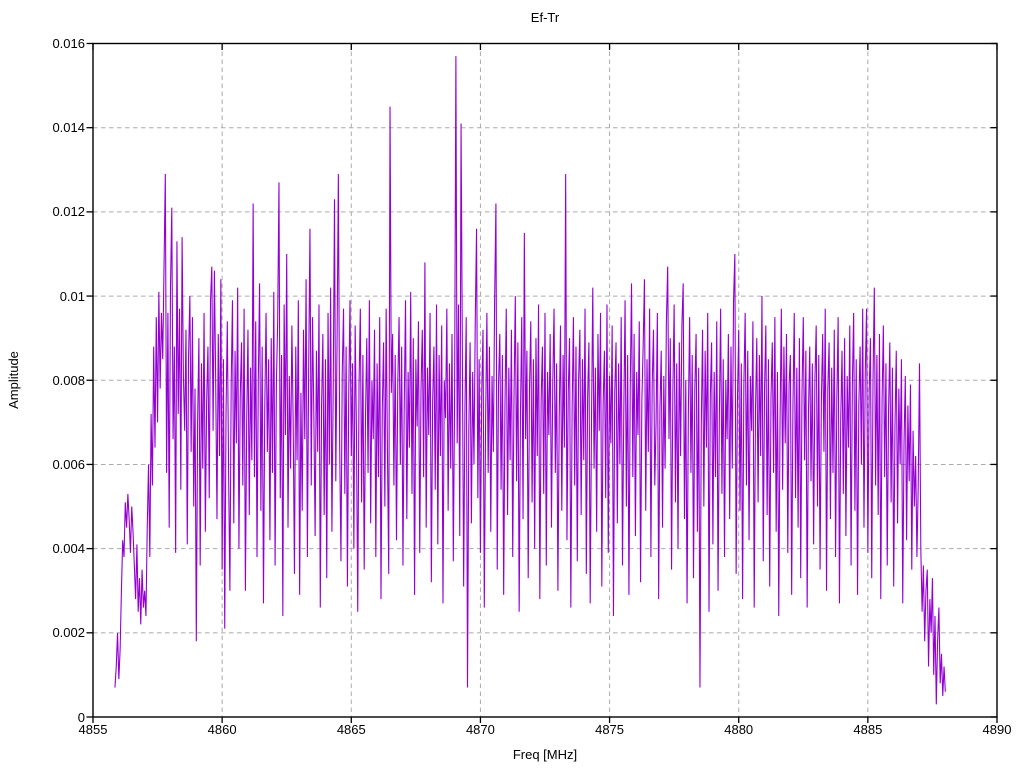  Describe the element at coordinates (545, 17) in the screenshot. I see `chart-title: Ef-Tr` at that location.